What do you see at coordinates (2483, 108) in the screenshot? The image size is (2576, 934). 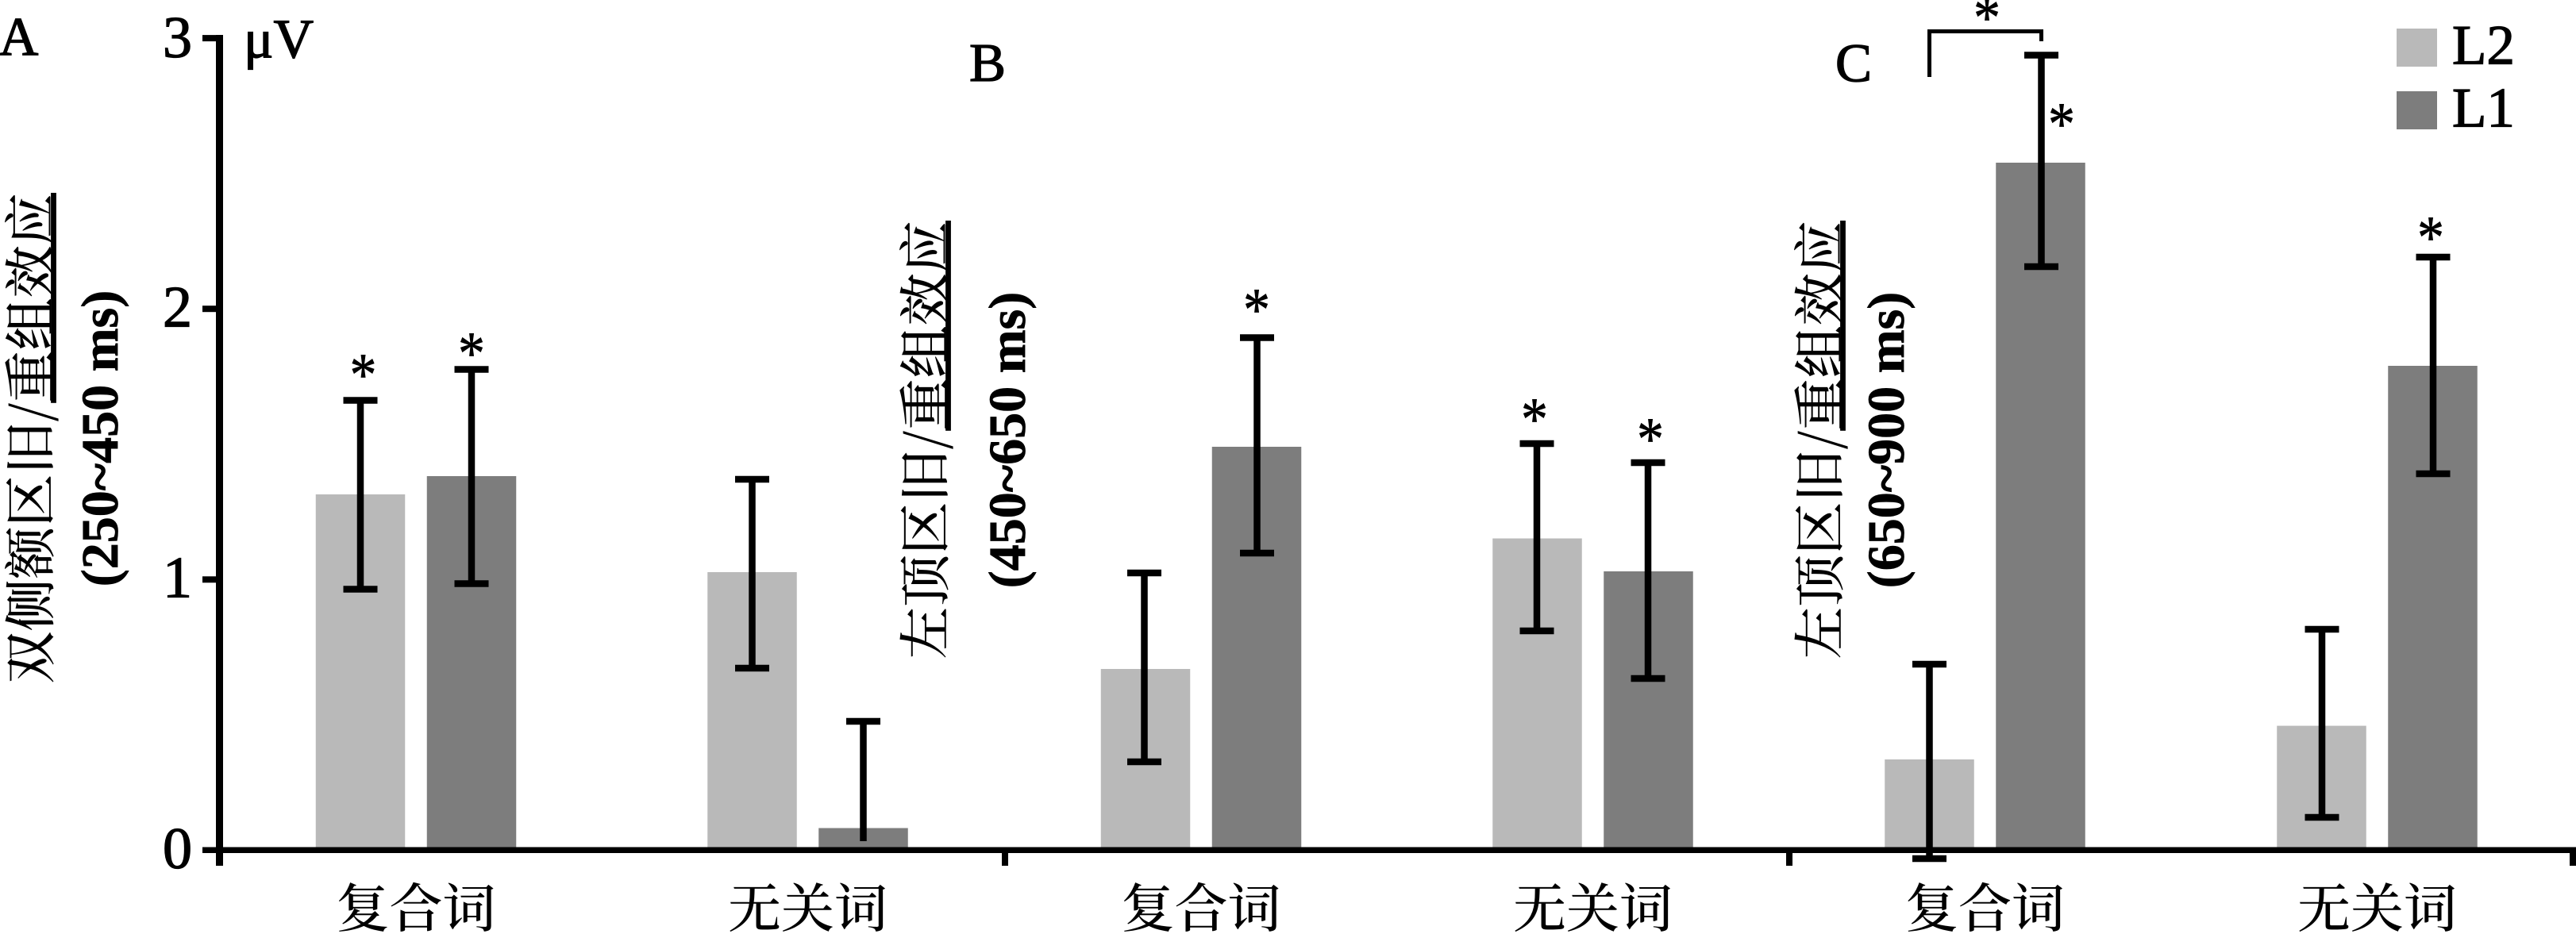 I see `svg-text: L1` at bounding box center [2483, 108].